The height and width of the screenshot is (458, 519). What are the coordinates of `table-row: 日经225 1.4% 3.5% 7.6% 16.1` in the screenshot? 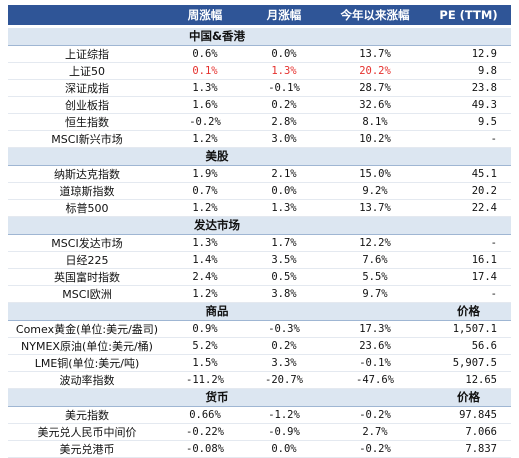 It's located at (259, 260).